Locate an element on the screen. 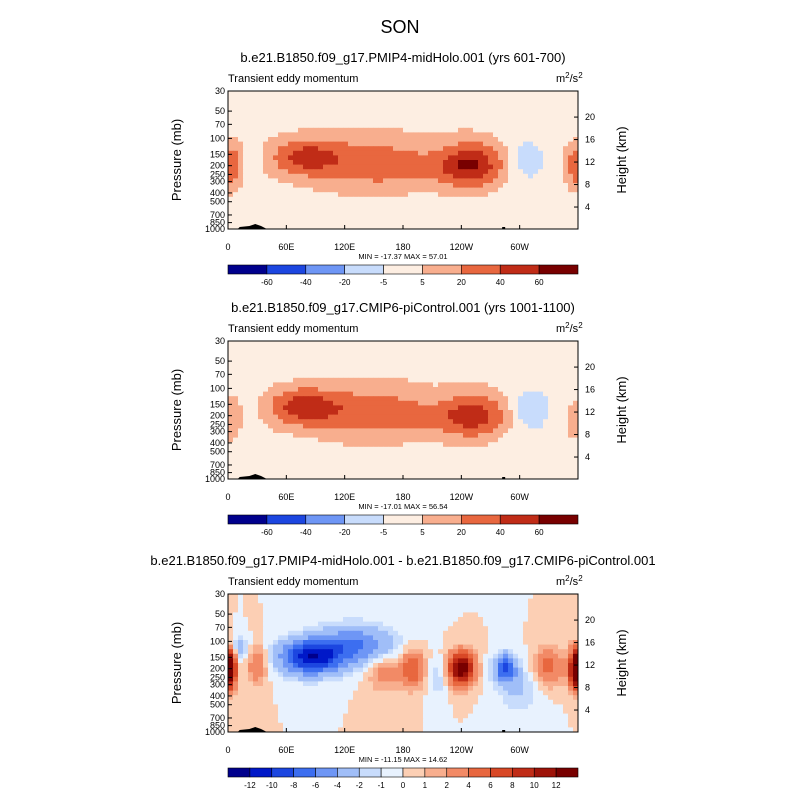  colorbar-label: 5 is located at coordinates (422, 282).